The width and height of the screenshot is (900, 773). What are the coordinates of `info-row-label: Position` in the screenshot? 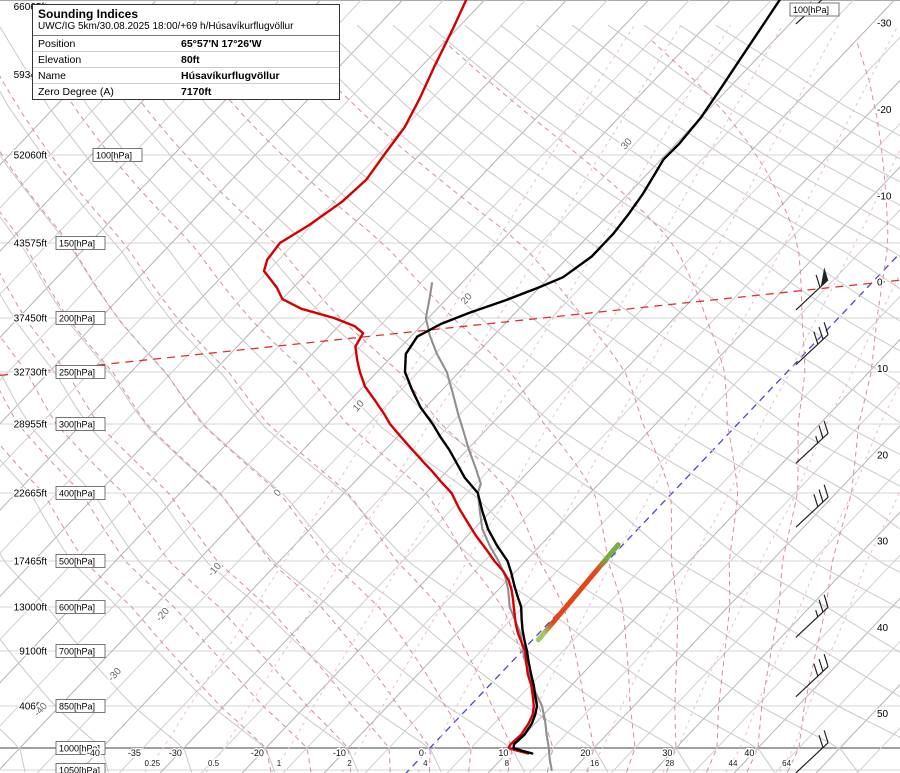 It's located at (57, 43).